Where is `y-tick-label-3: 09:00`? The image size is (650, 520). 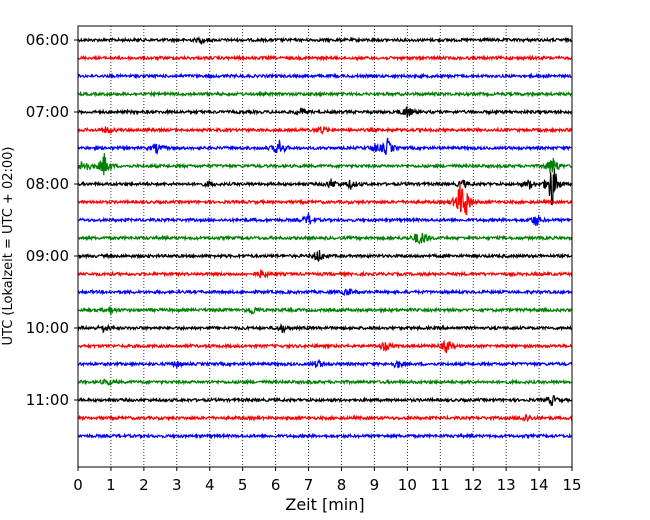
y-tick-label-3: 09:00 is located at coordinates (47, 256).